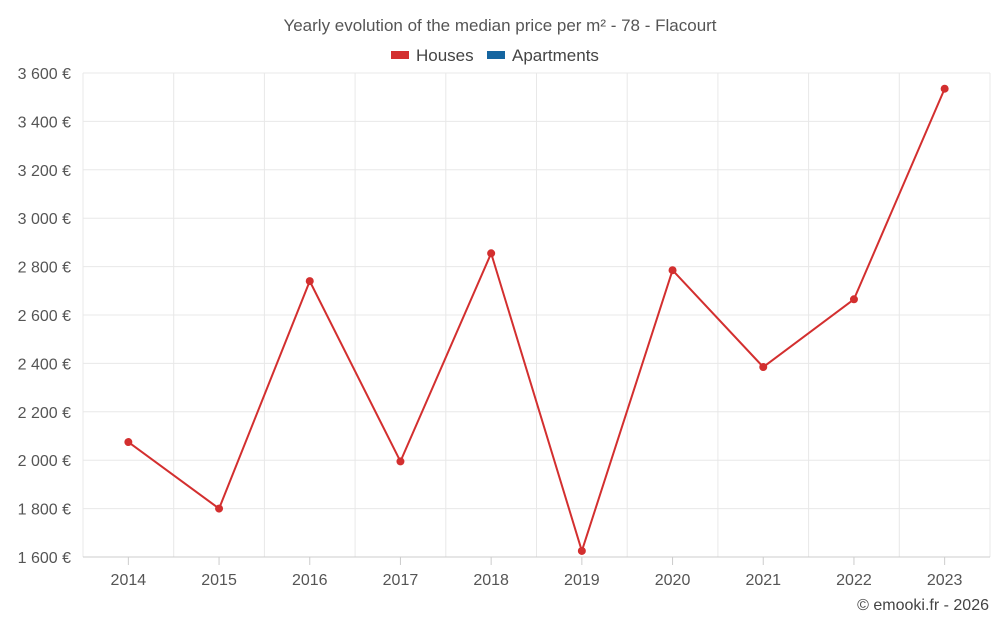  Describe the element at coordinates (923, 605) in the screenshot. I see `credit-text: © emooki.fr - 2026` at that location.